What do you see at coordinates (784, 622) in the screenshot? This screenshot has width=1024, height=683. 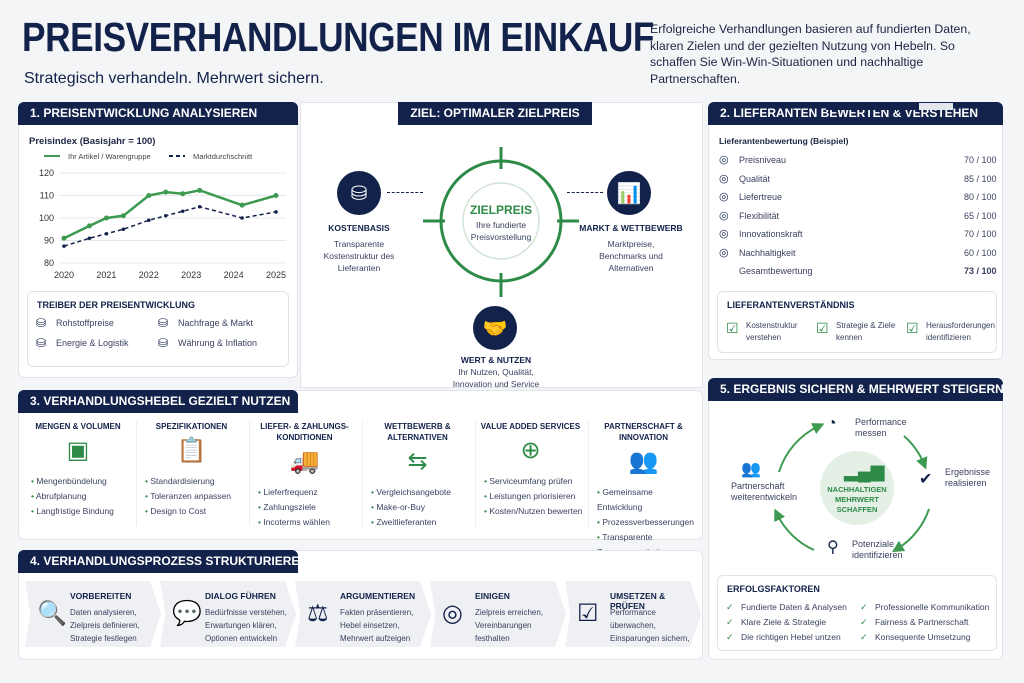 I see `factor-item: Klare Ziele & Strategie` at bounding box center [784, 622].